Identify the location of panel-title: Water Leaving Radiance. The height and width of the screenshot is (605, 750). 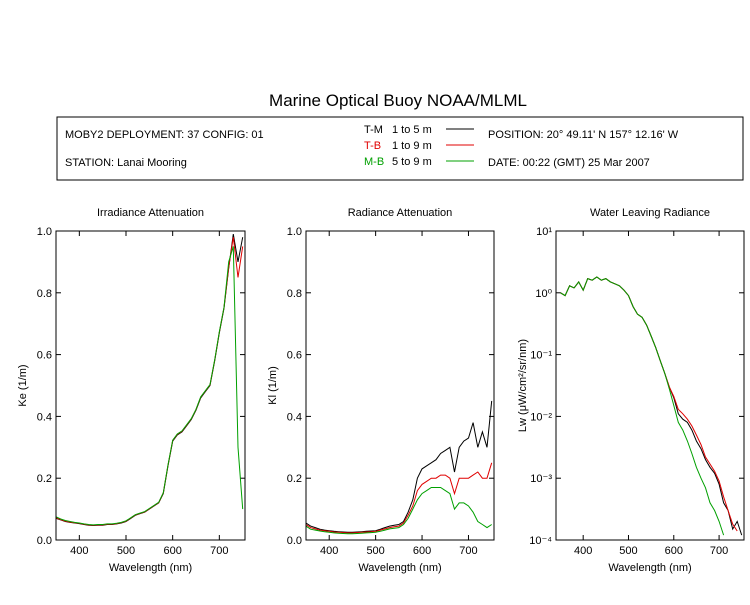
(650, 213).